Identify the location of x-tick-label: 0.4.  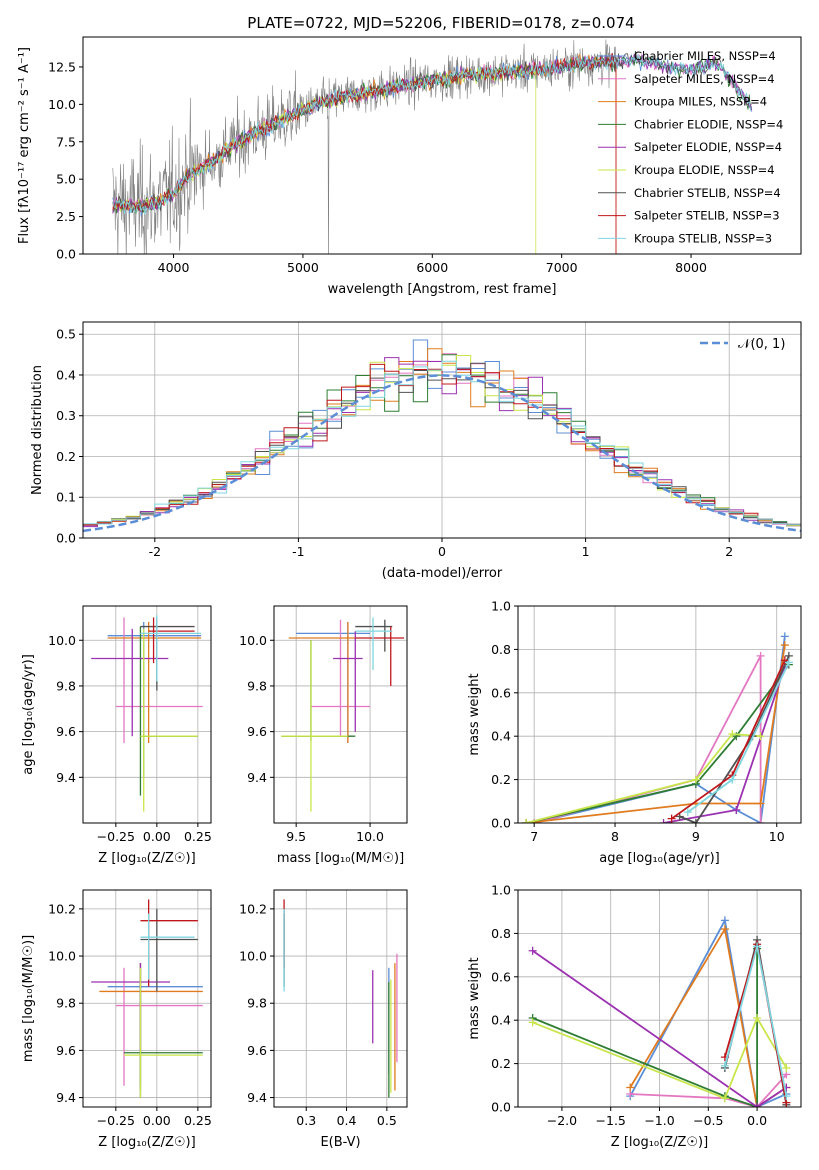
(347, 1120).